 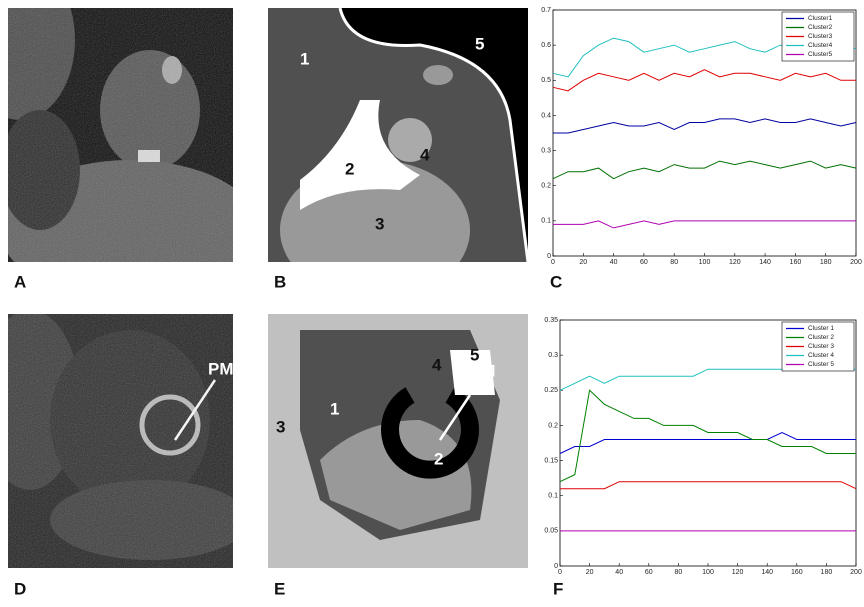 What do you see at coordinates (821, 355) in the screenshot?
I see `legend-label: Cluster 4` at bounding box center [821, 355].